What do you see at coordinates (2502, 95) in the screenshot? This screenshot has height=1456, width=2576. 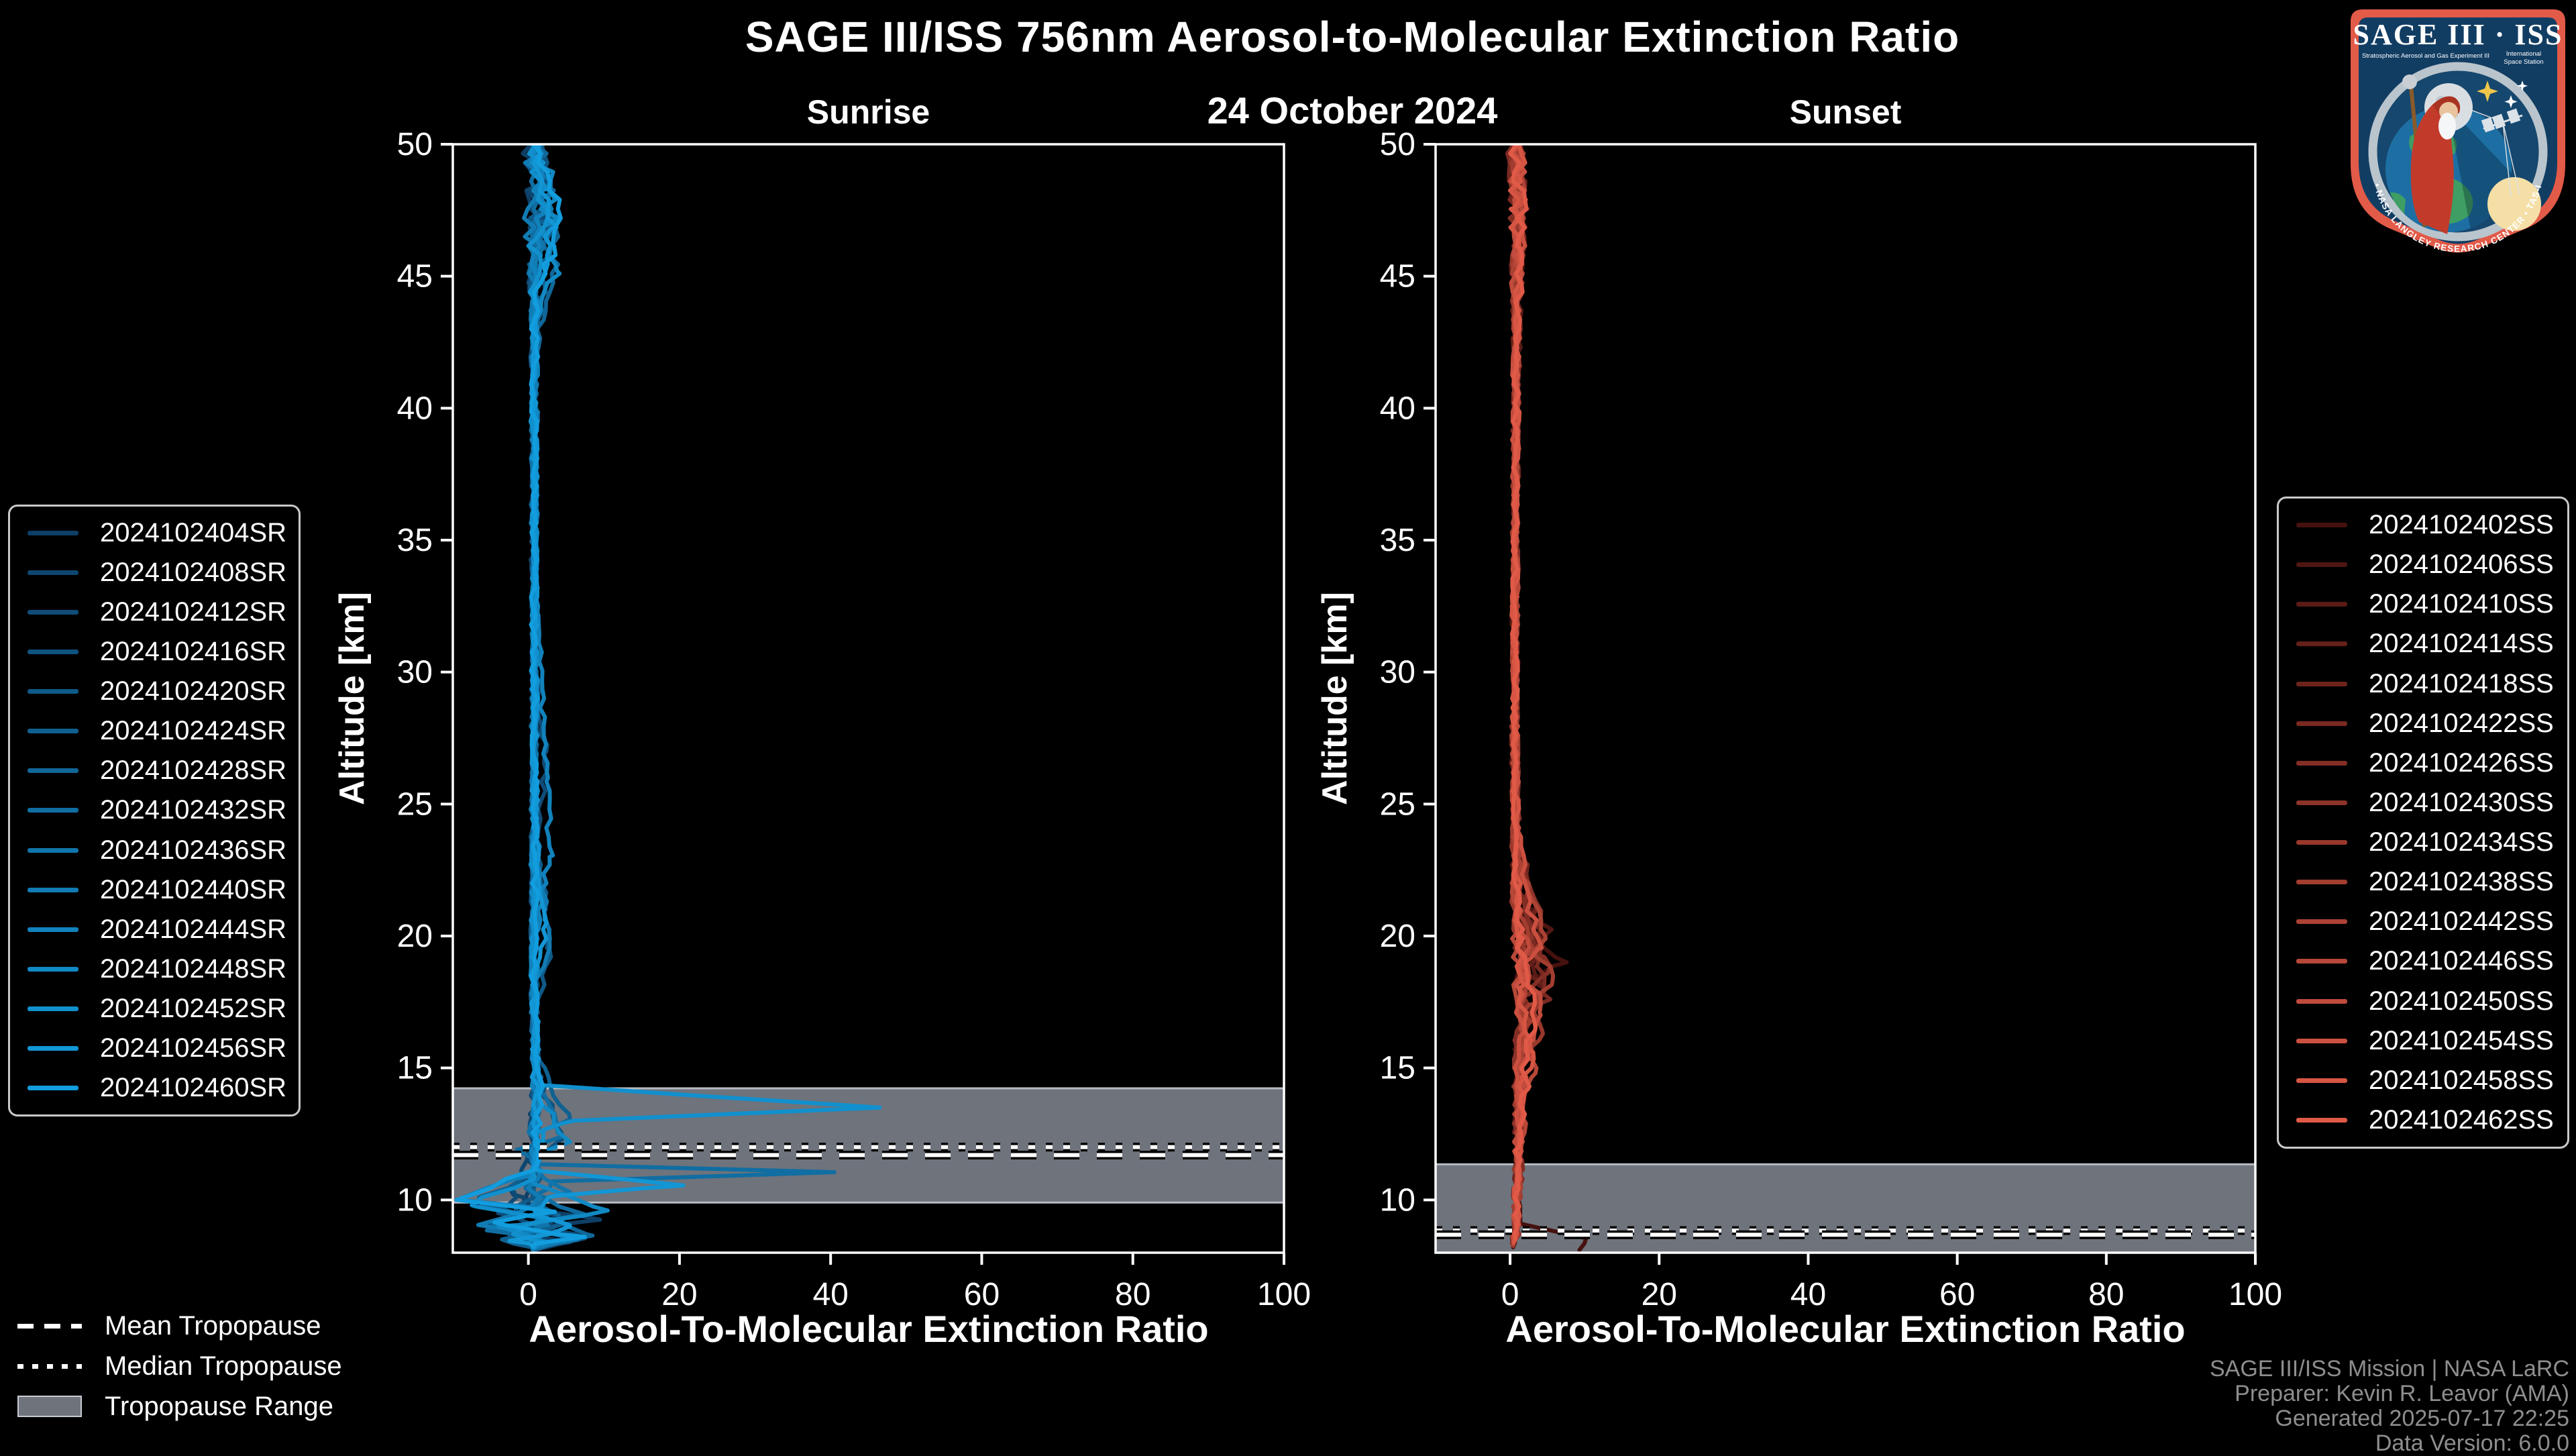 I see `patch-stars` at bounding box center [2502, 95].